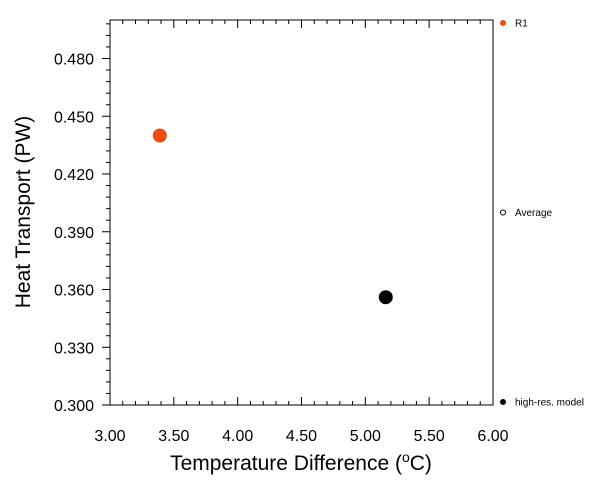 The image size is (600, 488). I want to click on x-tick-label: 4.00, so click(237, 436).